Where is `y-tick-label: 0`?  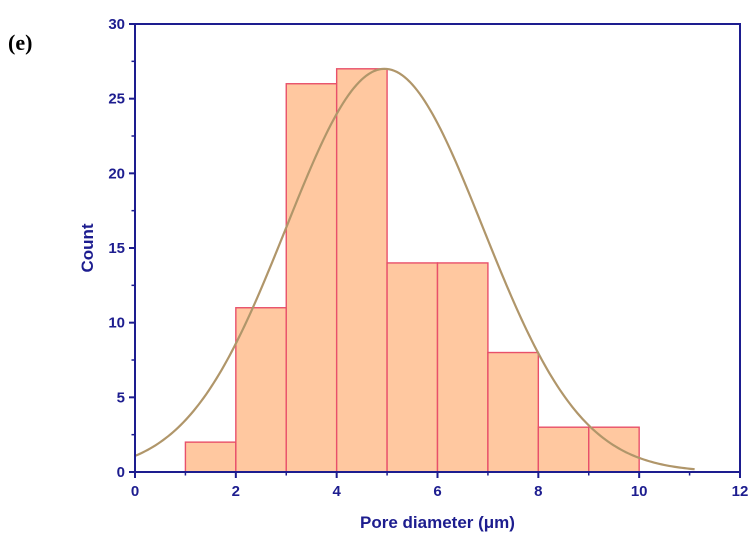
y-tick-label: 0 is located at coordinates (121, 472).